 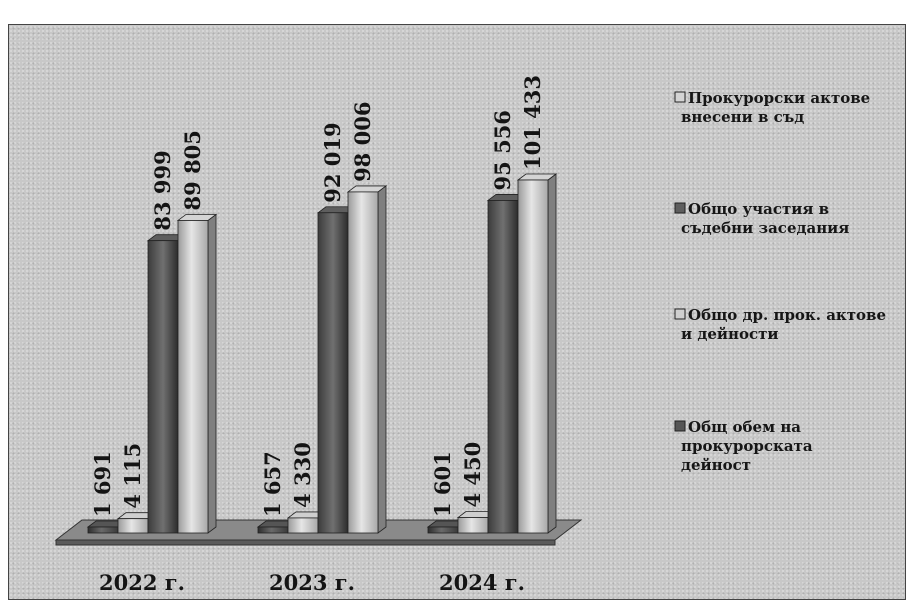 What do you see at coordinates (102, 484) in the screenshot?
I see `value-label-0-0: 1 691` at bounding box center [102, 484].